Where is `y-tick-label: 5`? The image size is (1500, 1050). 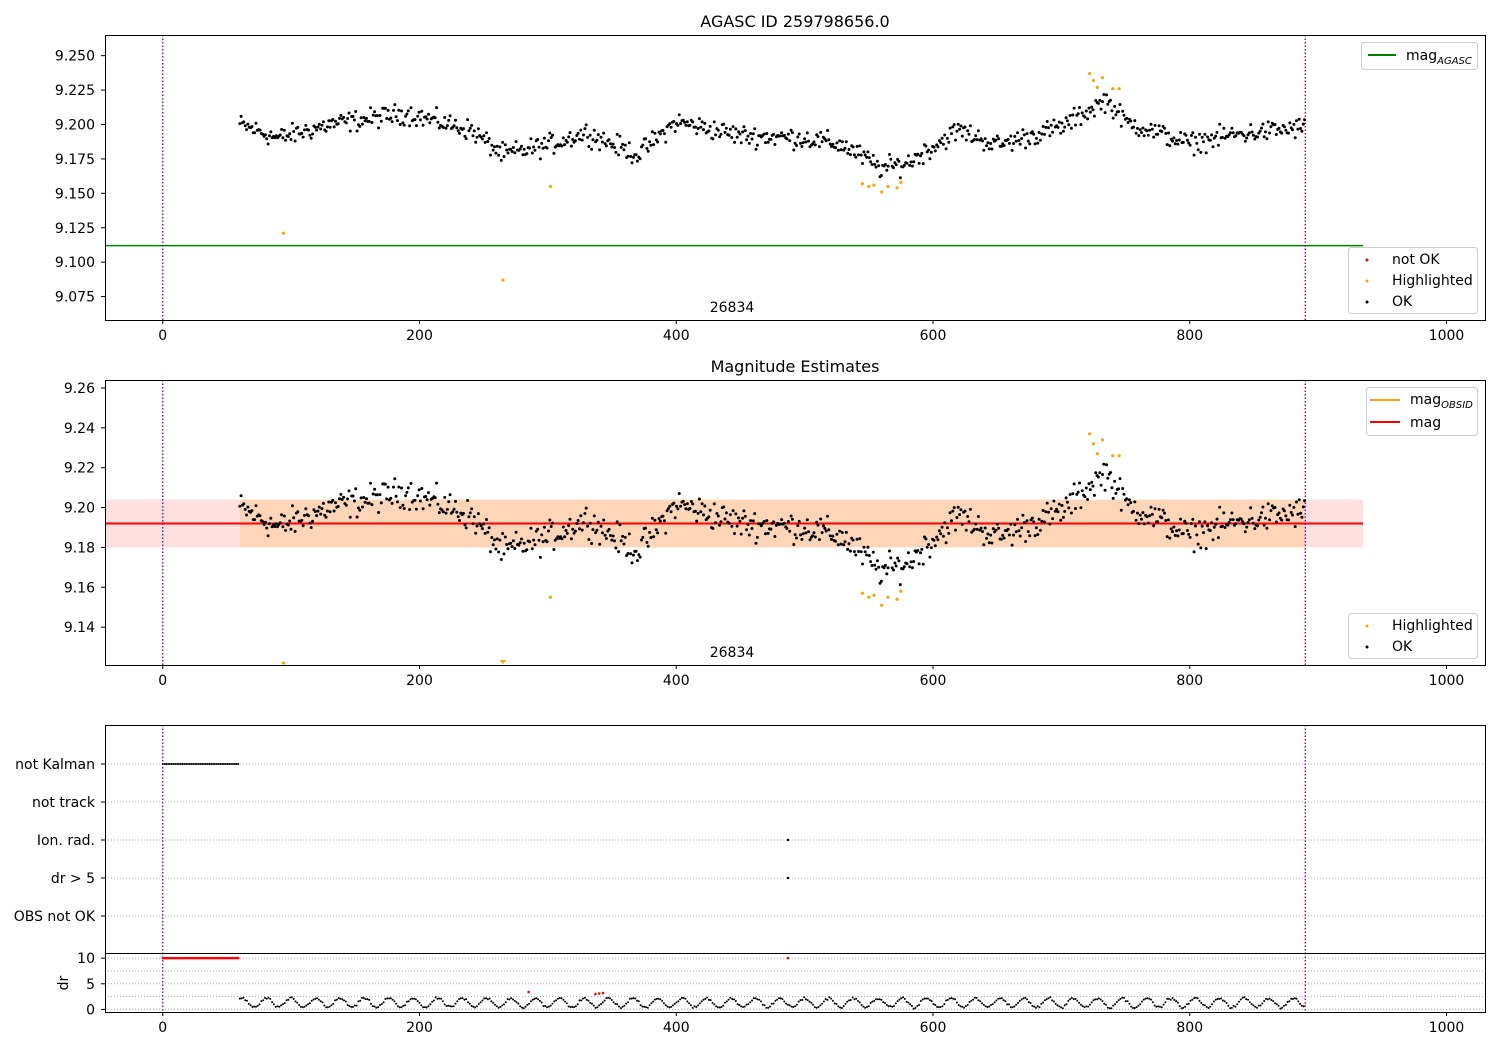
y-tick-label: 5 is located at coordinates (90, 985).